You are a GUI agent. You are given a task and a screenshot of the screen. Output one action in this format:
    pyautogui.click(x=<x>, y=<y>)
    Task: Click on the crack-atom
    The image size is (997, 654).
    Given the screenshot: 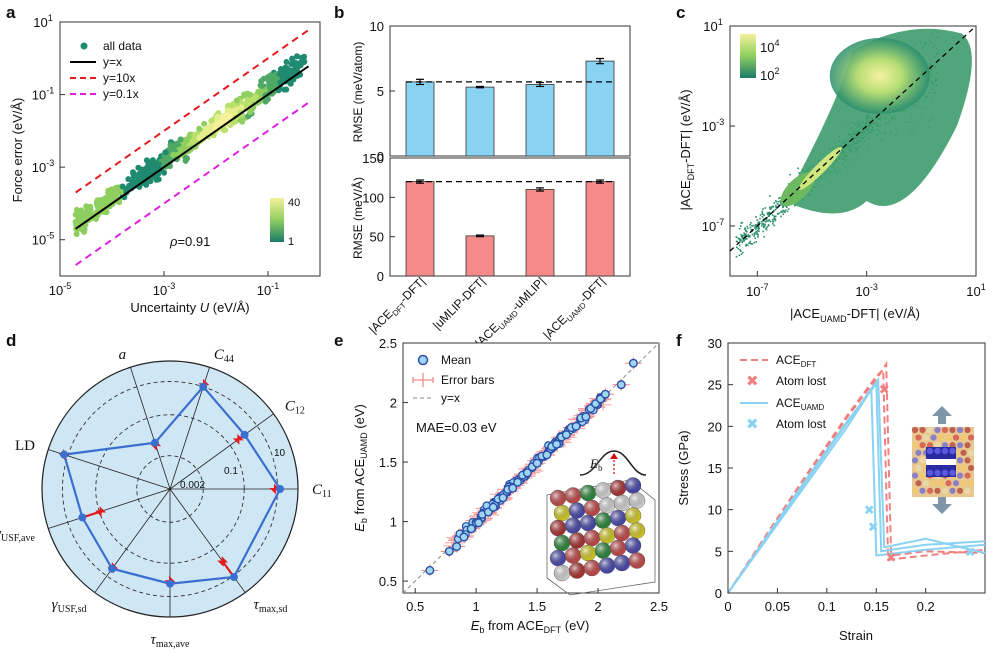 What is the action you would take?
    pyautogui.click(x=937, y=473)
    